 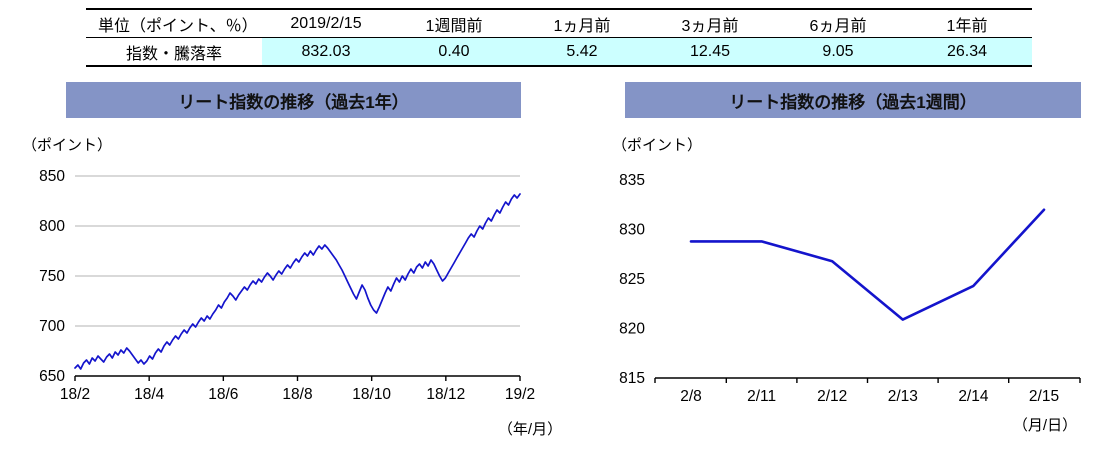 I want to click on svg-text: 18/8, so click(x=297, y=394).